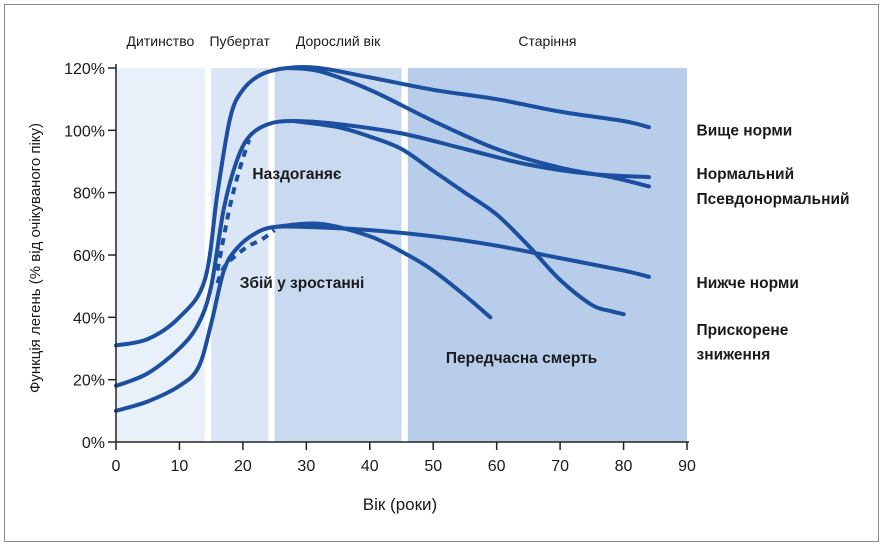 This screenshot has width=885, height=548. Describe the element at coordinates (745, 130) in the screenshot. I see `annotation-0: Вище норми` at that location.